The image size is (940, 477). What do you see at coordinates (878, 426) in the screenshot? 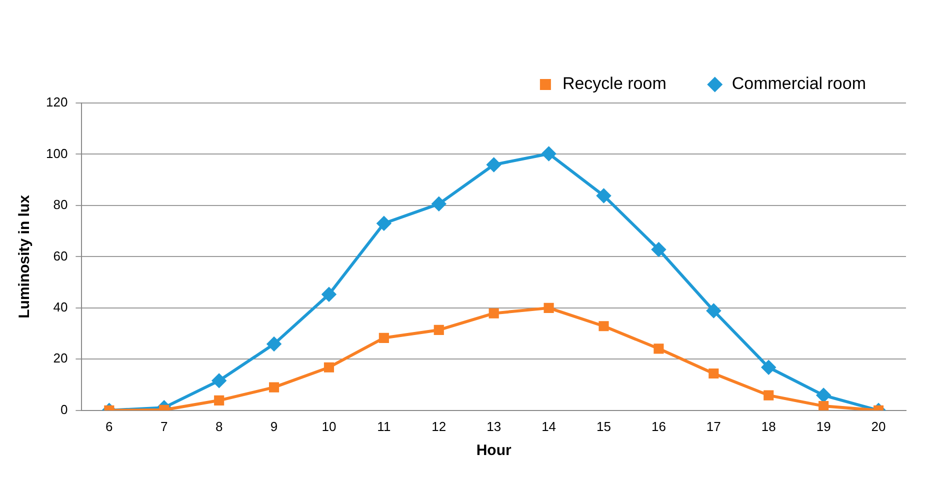
I see `x-tick-label: 20` at bounding box center [878, 426].